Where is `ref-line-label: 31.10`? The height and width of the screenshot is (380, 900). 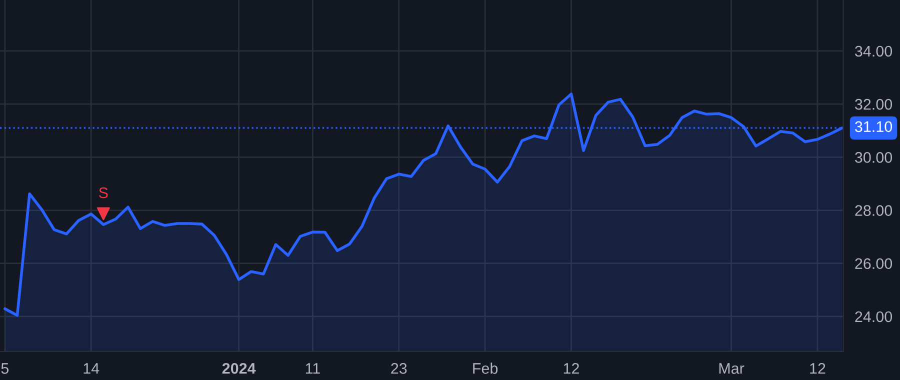
ref-line-label: 31.10 is located at coordinates (873, 126).